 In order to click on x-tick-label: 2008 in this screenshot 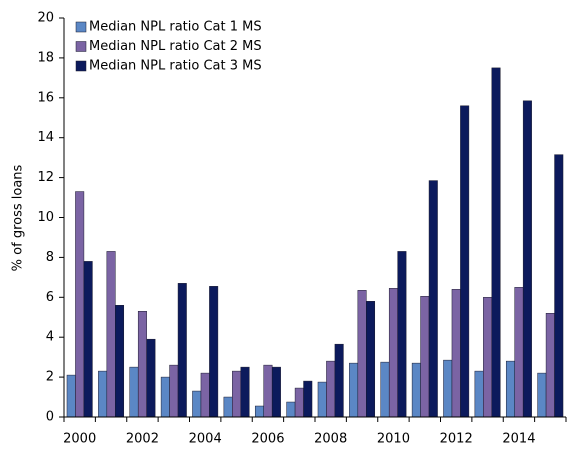, I will do `click(330, 439)`.